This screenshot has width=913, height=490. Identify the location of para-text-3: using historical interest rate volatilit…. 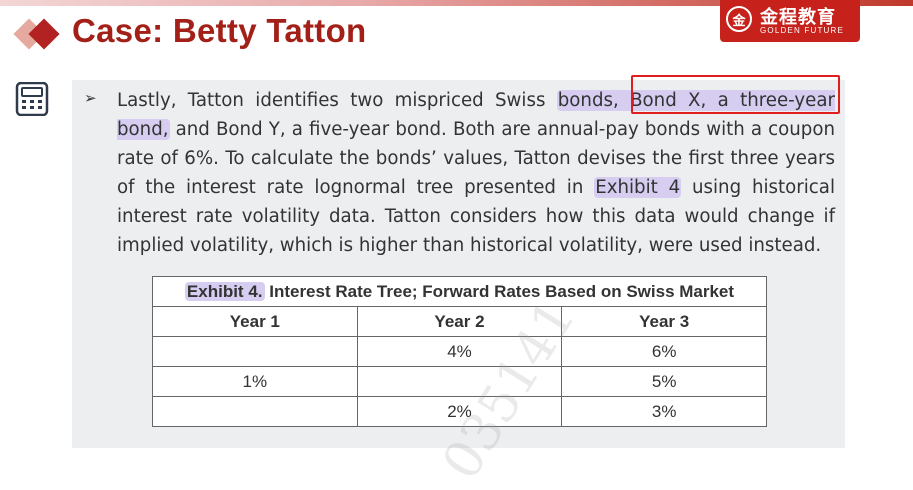
(476, 216).